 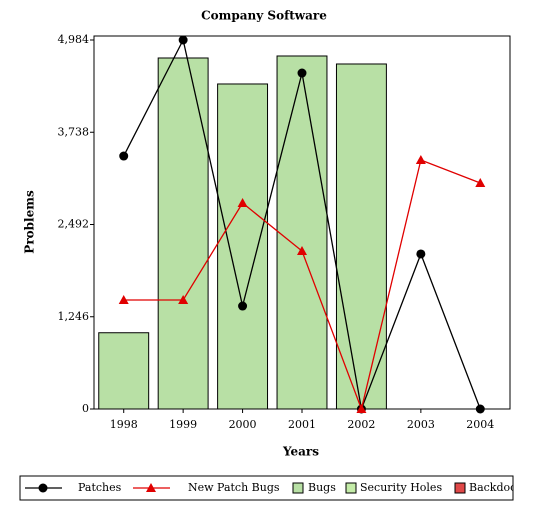 What do you see at coordinates (183, 424) in the screenshot?
I see `x-tick-label: 1999` at bounding box center [183, 424].